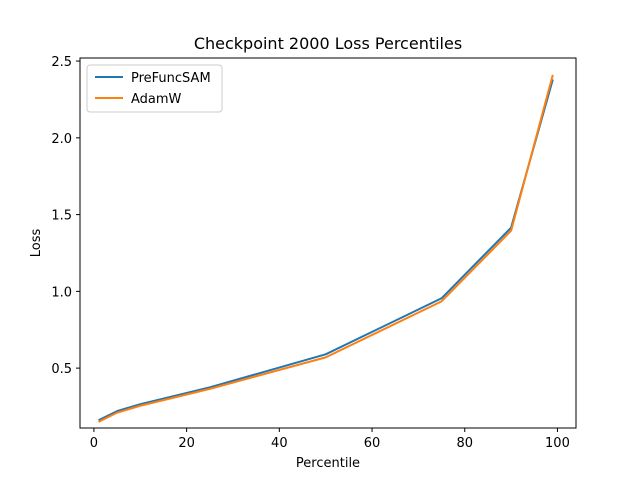 Image resolution: width=640 pixels, height=480 pixels. What do you see at coordinates (61, 369) in the screenshot?
I see `y-tick-label: 0.5` at bounding box center [61, 369].